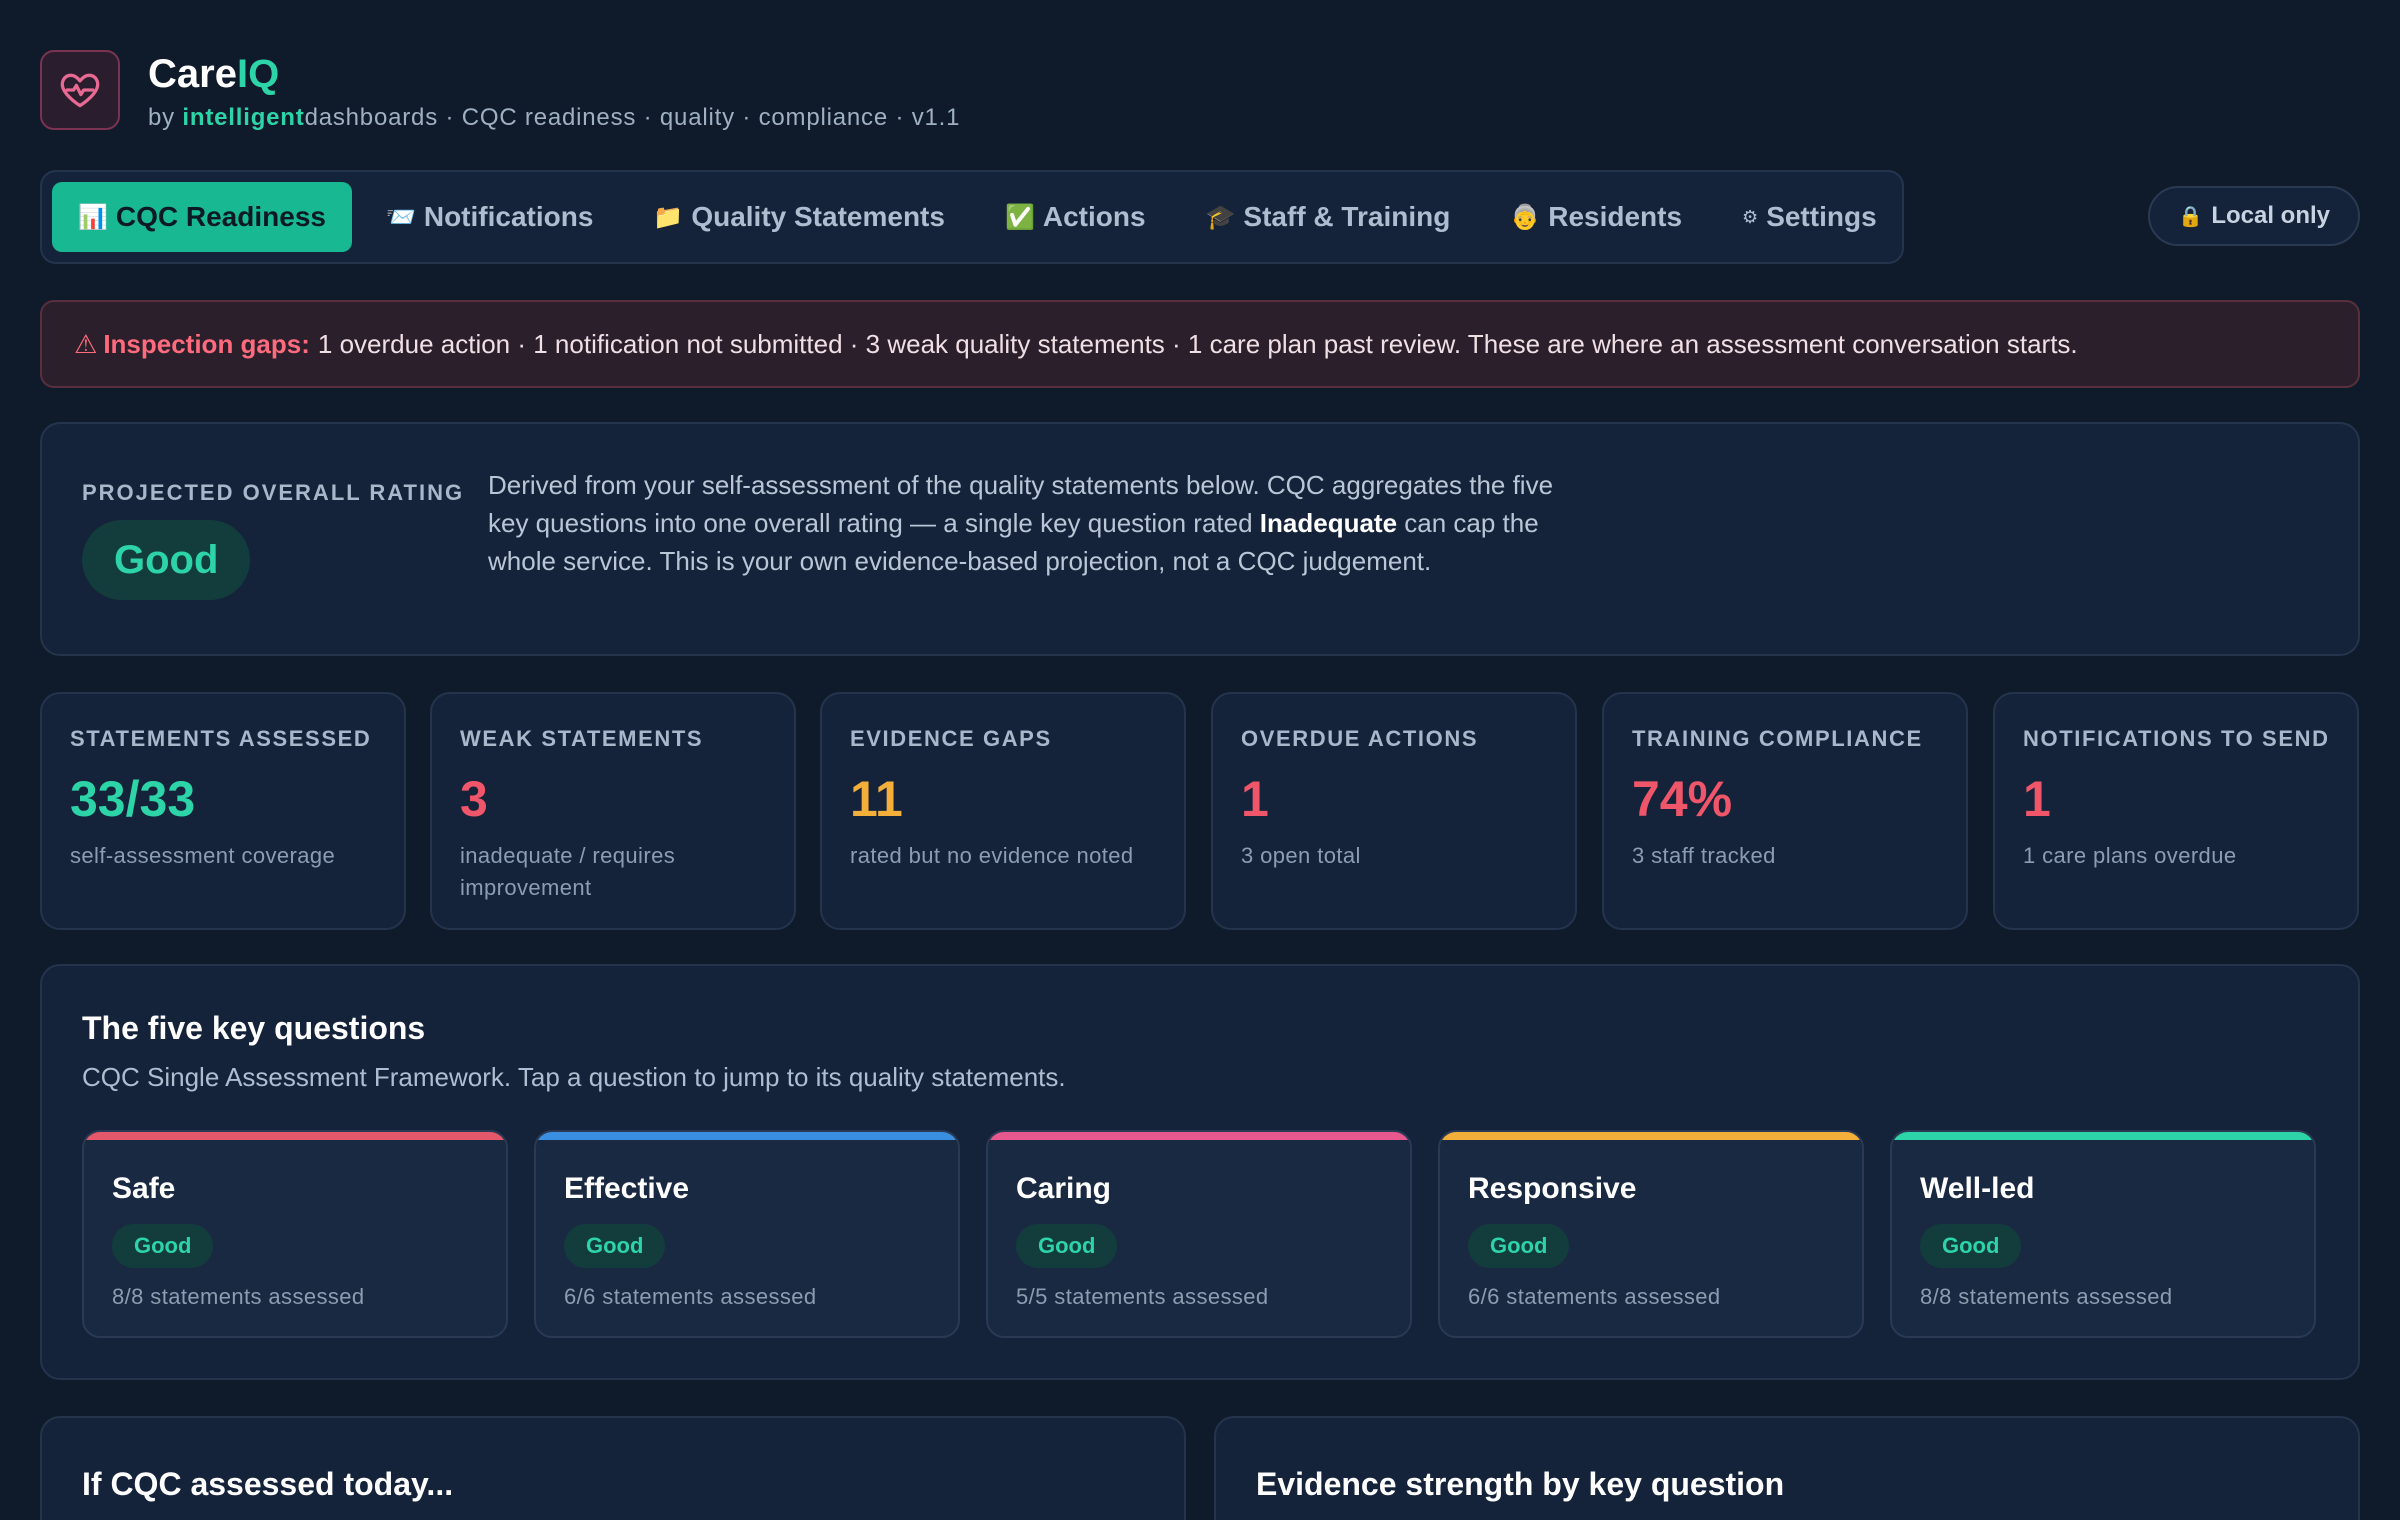 The height and width of the screenshot is (1520, 2400). I want to click on local-only-badge: 🔒 Local only, so click(2254, 216).